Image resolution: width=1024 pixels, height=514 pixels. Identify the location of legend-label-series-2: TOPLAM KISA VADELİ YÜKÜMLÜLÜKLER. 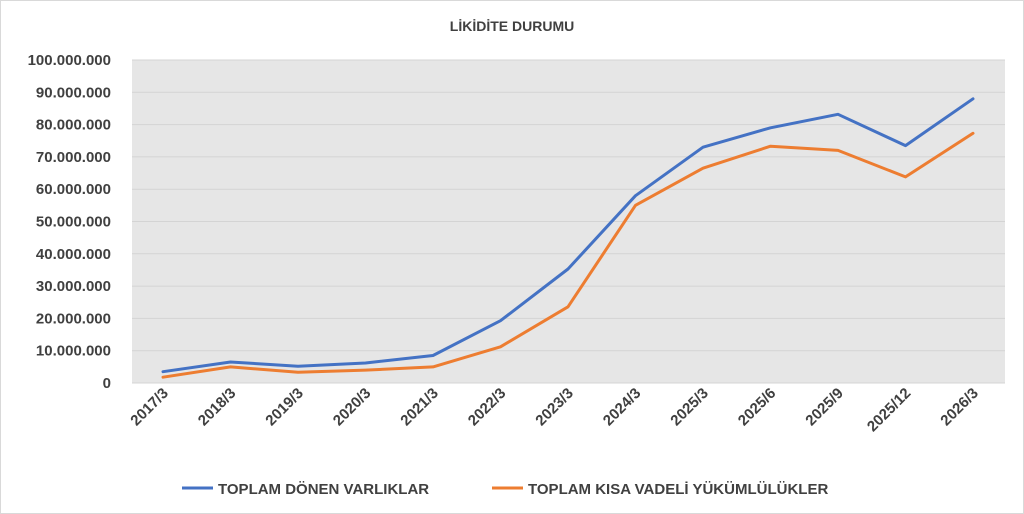
(678, 489).